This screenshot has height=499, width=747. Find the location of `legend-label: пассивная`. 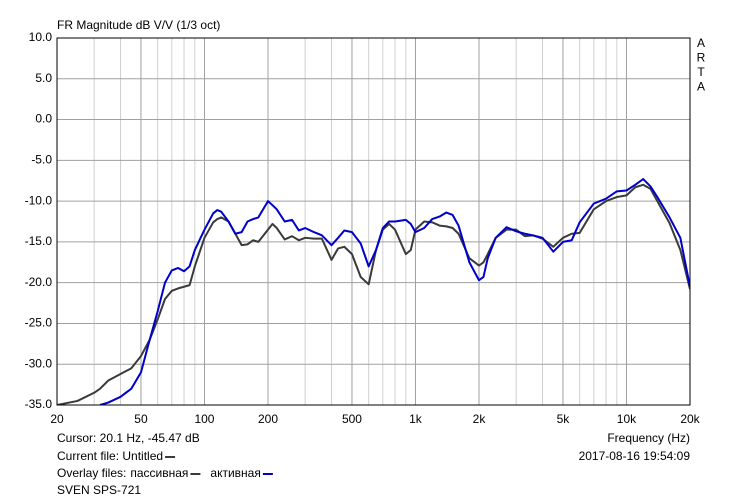

legend-label: пассивная is located at coordinates (159, 473).